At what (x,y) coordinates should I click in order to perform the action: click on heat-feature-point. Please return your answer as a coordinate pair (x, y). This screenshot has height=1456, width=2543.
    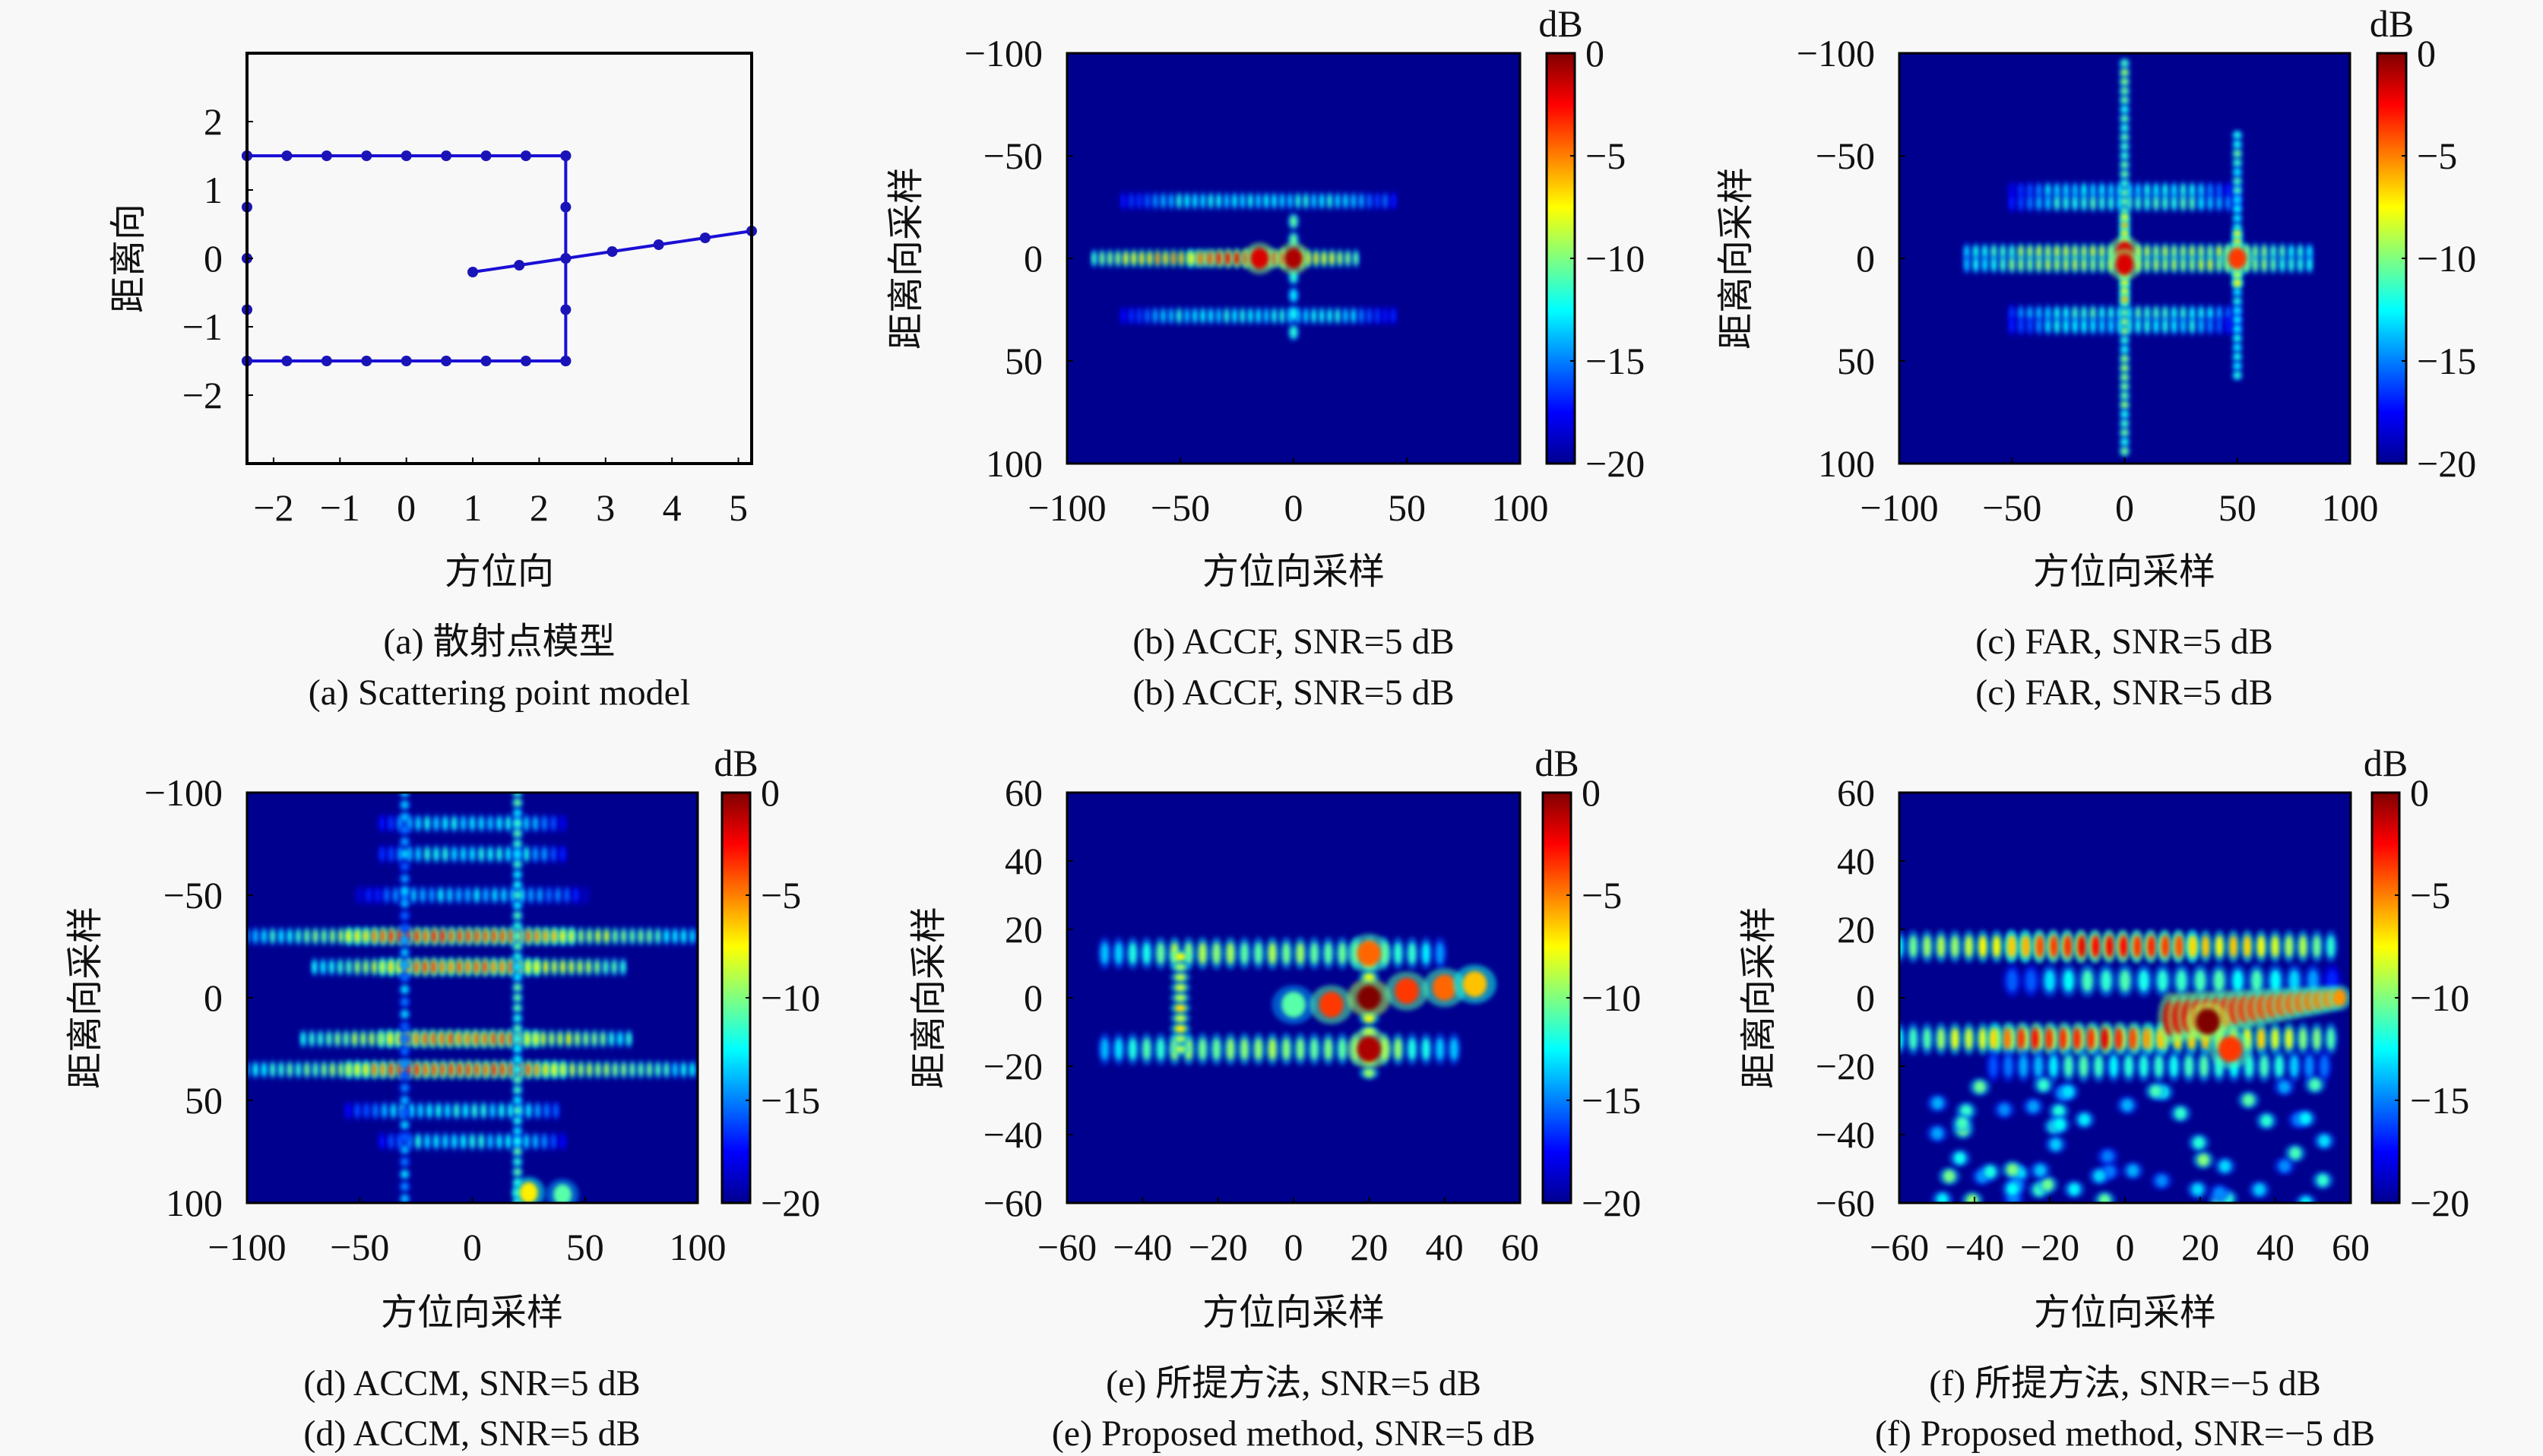
    Looking at the image, I should click on (1332, 1005).